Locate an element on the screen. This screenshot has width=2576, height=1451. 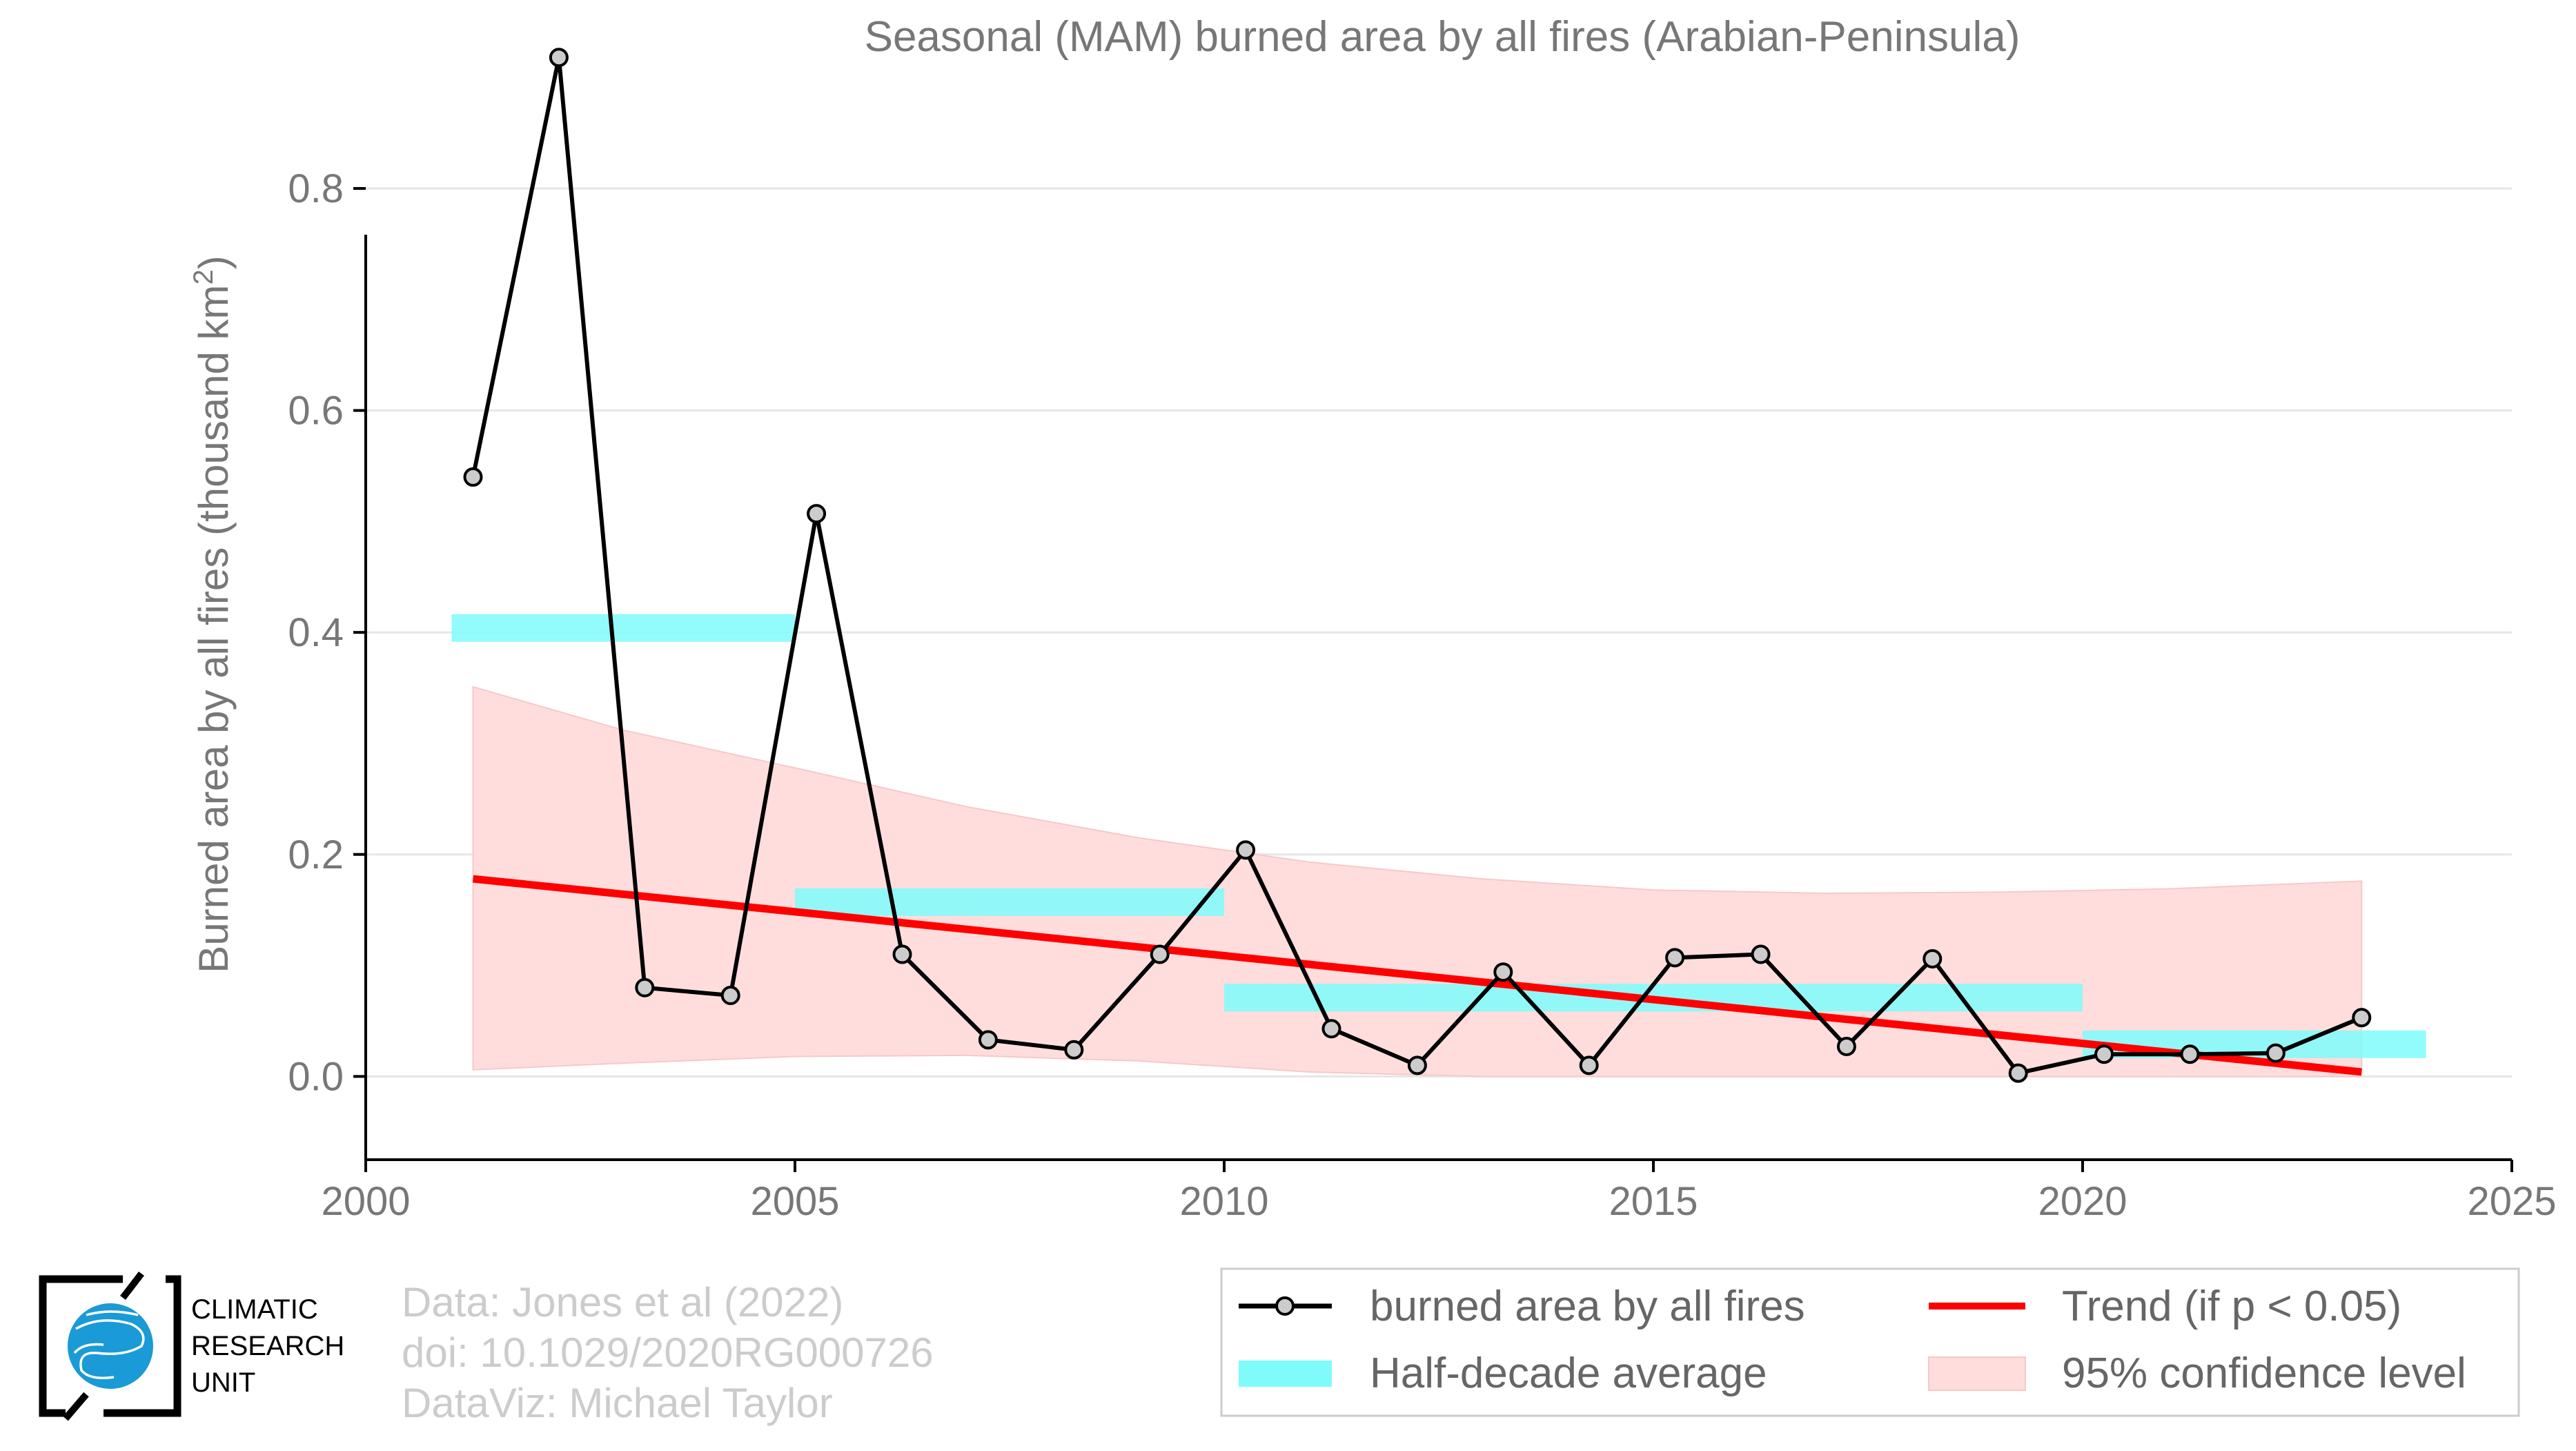
legend-series-label: burned area by all fires is located at coordinates (1587, 1307).